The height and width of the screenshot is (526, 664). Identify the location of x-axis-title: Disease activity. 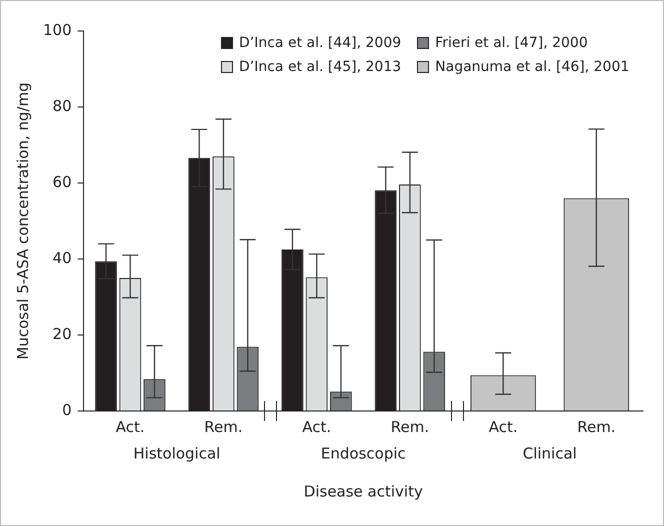
(363, 491).